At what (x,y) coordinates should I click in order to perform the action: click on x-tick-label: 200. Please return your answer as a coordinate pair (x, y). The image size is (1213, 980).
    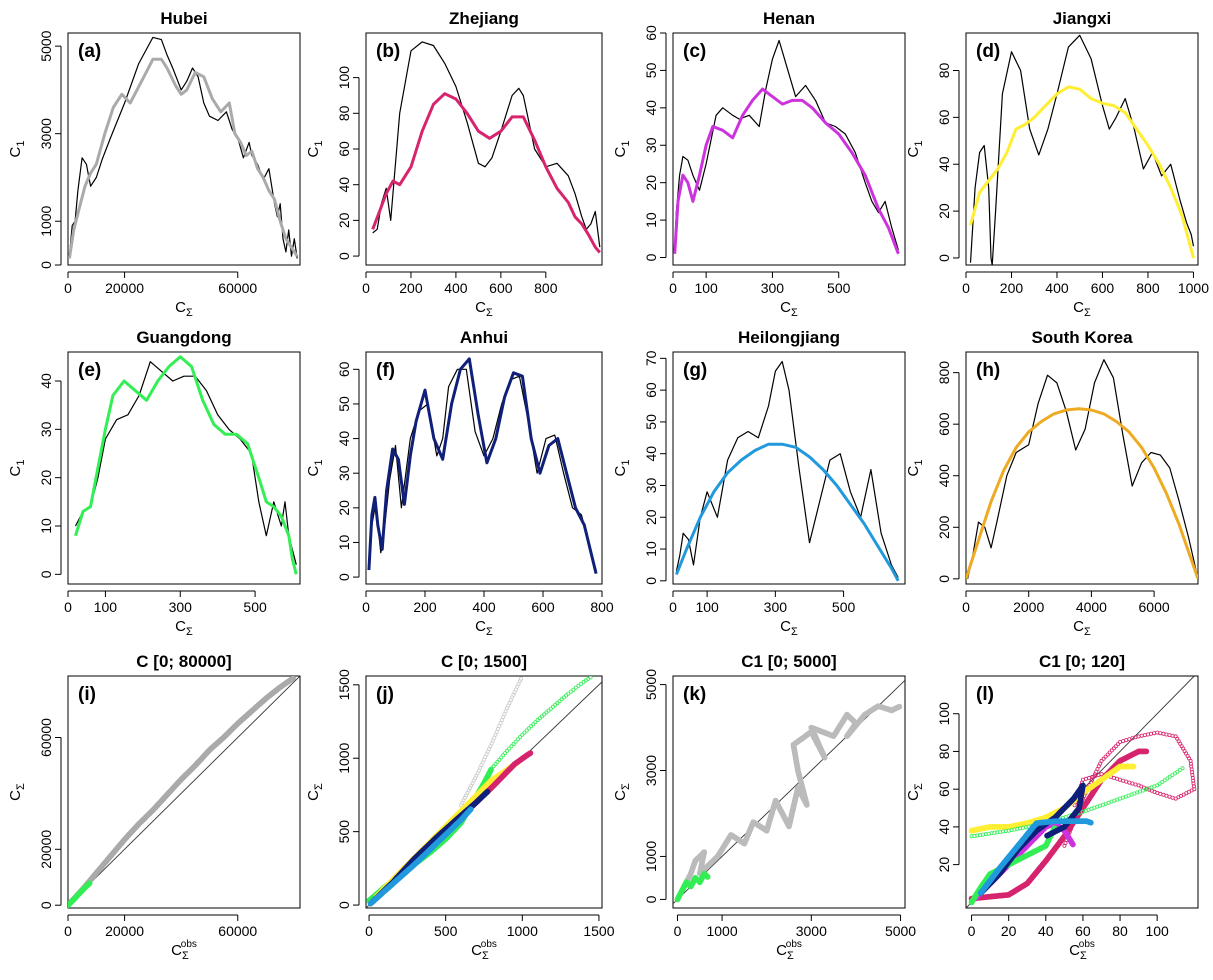
    Looking at the image, I should click on (1012, 288).